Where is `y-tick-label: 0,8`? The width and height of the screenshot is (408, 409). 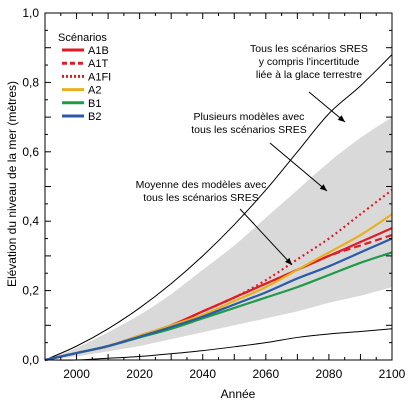 y-tick-label: 0,8 is located at coordinates (30, 82).